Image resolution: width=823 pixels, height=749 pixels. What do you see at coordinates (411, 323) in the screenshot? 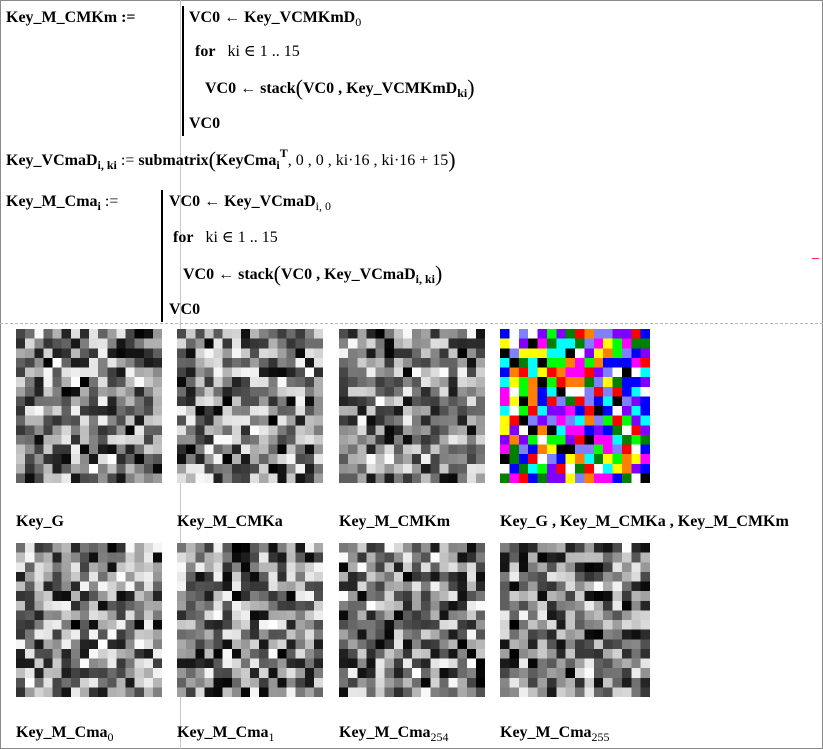
I see `page-break-separator` at bounding box center [411, 323].